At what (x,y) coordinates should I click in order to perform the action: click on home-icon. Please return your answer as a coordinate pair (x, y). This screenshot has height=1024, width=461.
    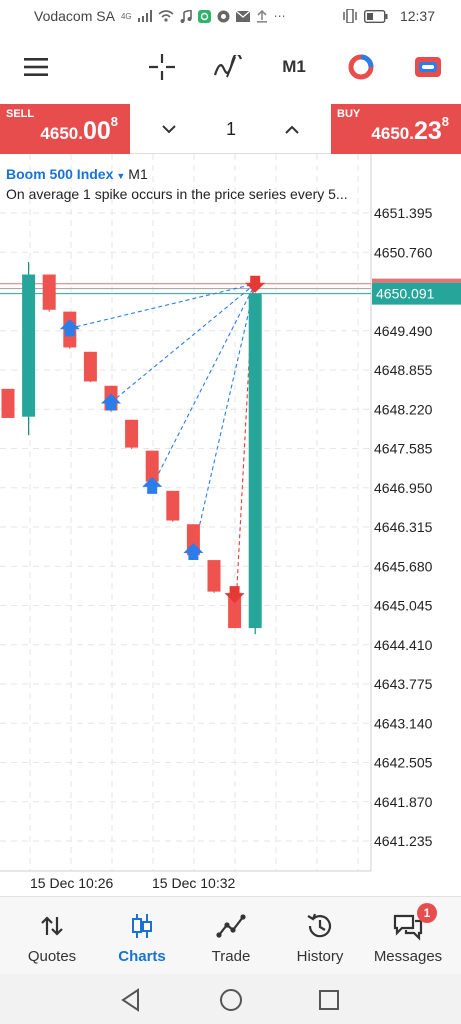
    Looking at the image, I should click on (231, 1000).